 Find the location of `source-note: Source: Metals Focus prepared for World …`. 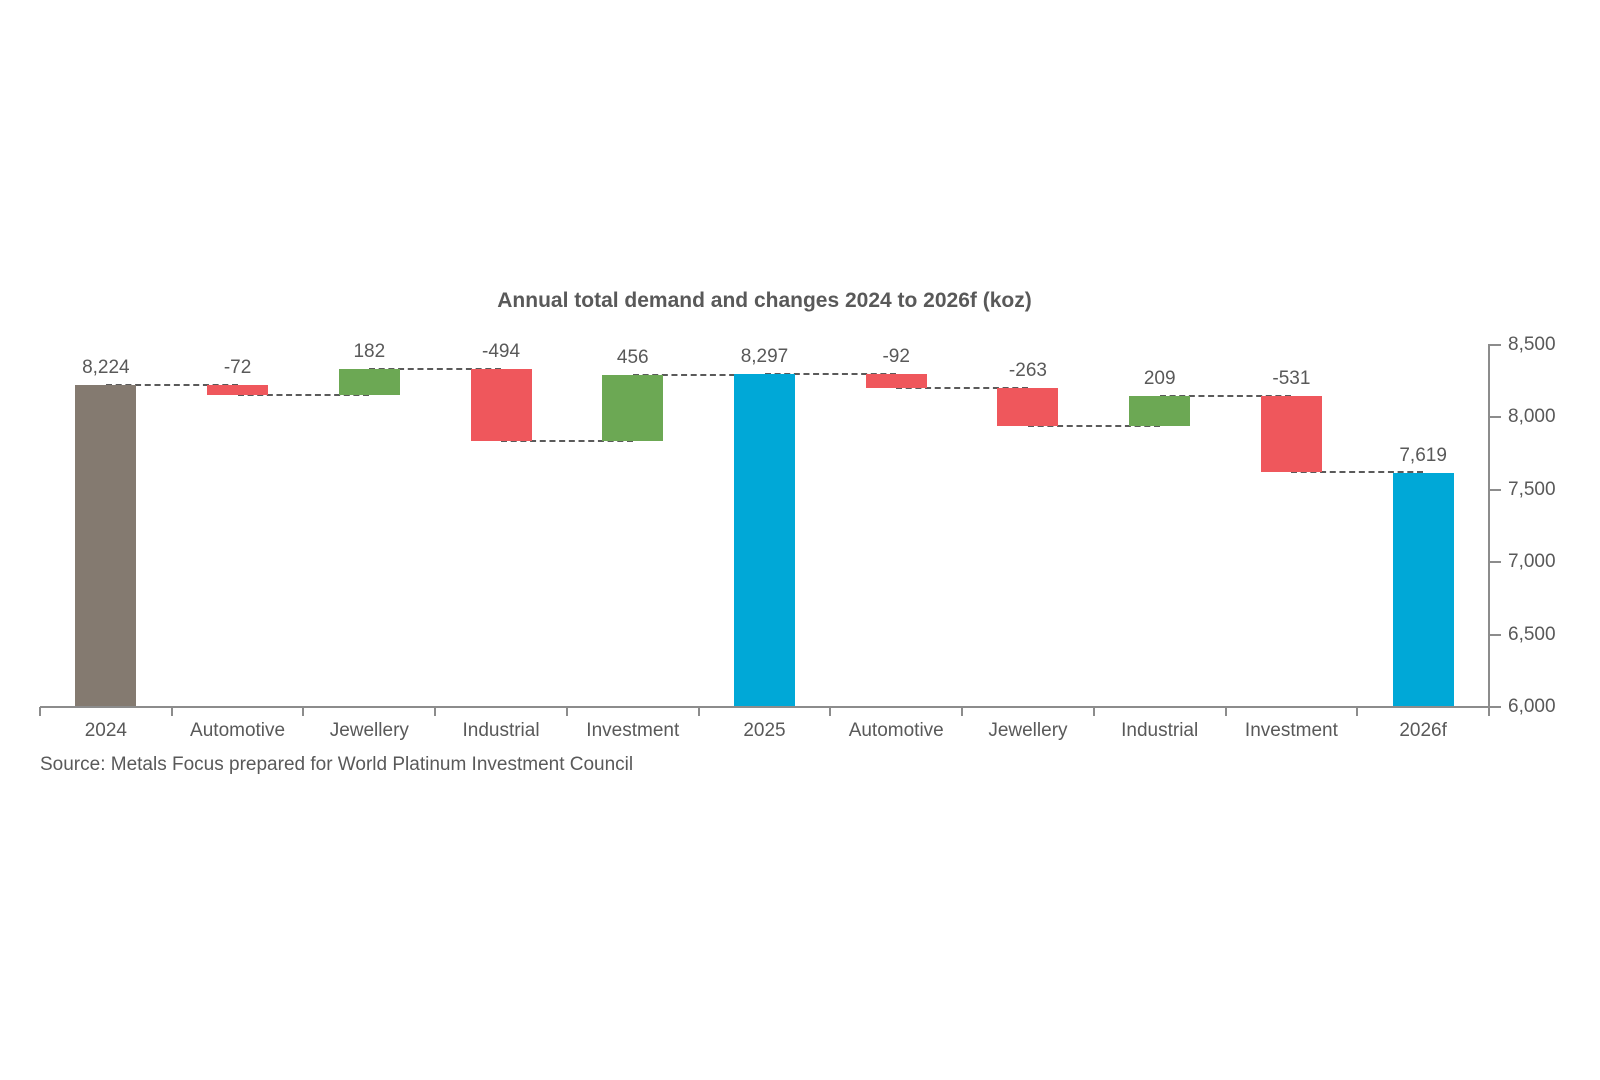

source-note: Source: Metals Focus prepared for World … is located at coordinates (337, 764).